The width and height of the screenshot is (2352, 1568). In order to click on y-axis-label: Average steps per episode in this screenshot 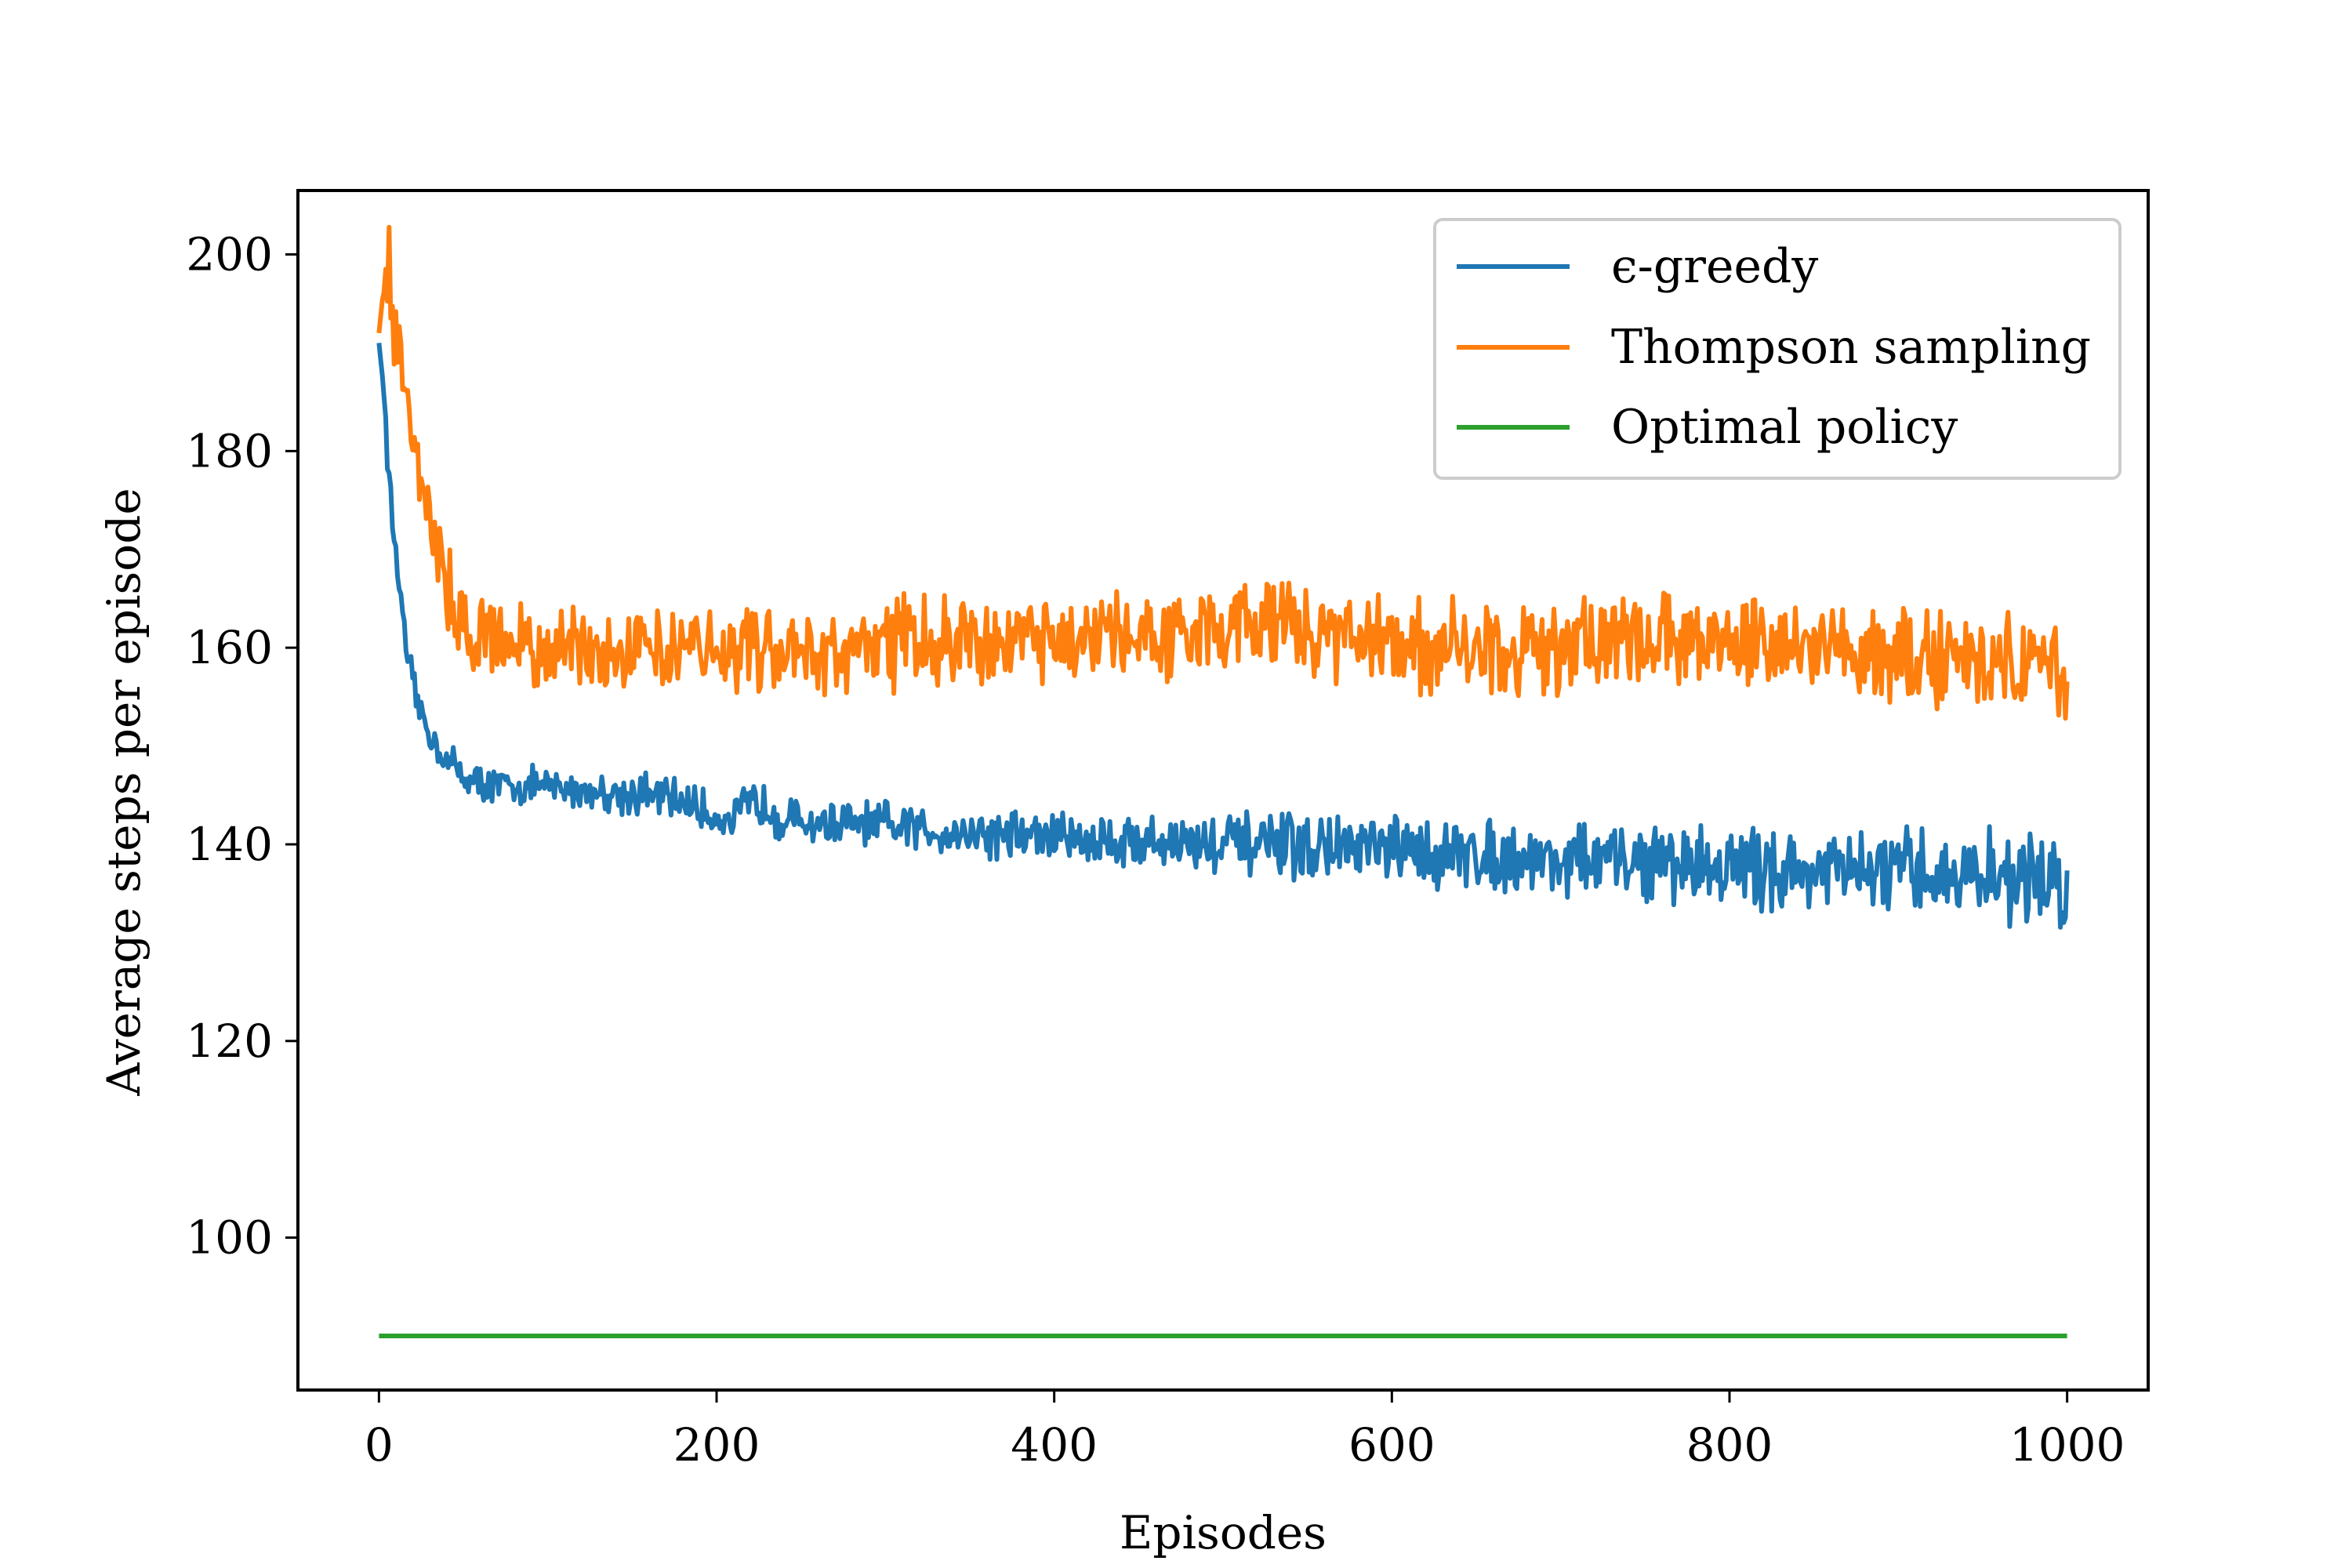, I will do `click(124, 792)`.